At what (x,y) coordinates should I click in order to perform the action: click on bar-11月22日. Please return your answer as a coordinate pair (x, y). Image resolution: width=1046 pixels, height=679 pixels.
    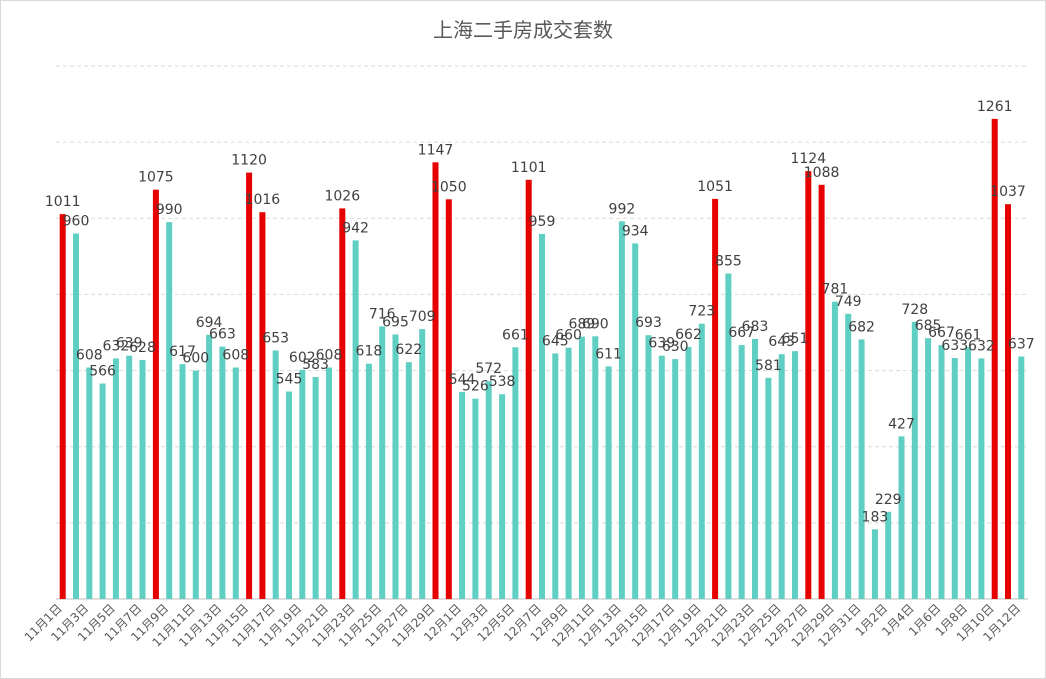
    Looking at the image, I should click on (342, 403).